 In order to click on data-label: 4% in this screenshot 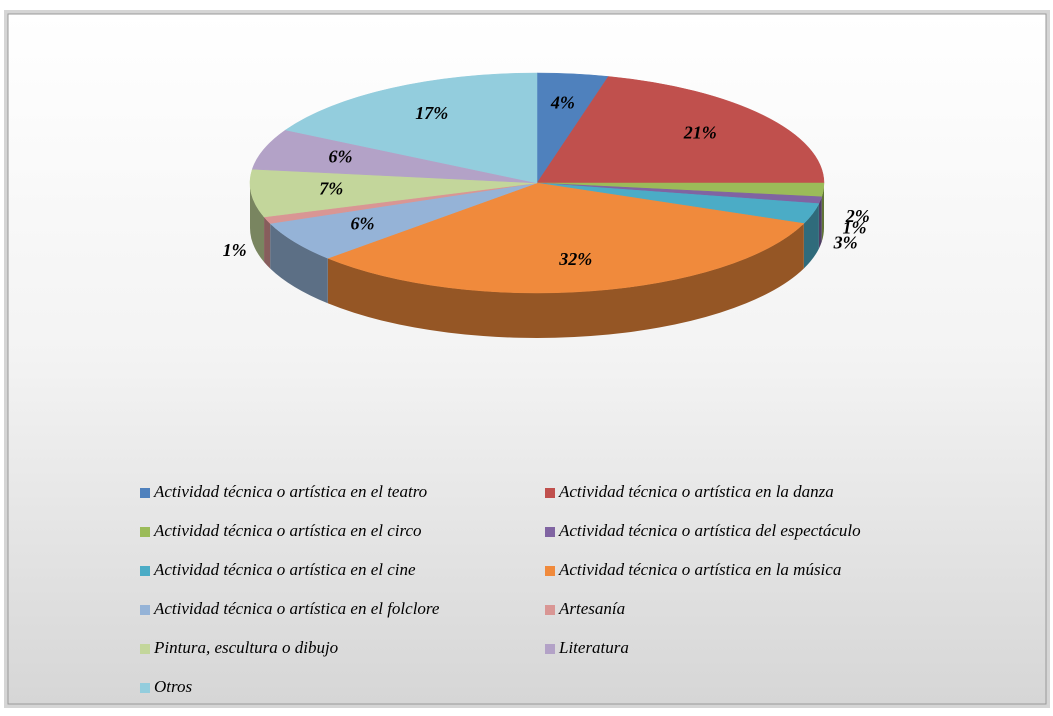, I will do `click(562, 103)`.